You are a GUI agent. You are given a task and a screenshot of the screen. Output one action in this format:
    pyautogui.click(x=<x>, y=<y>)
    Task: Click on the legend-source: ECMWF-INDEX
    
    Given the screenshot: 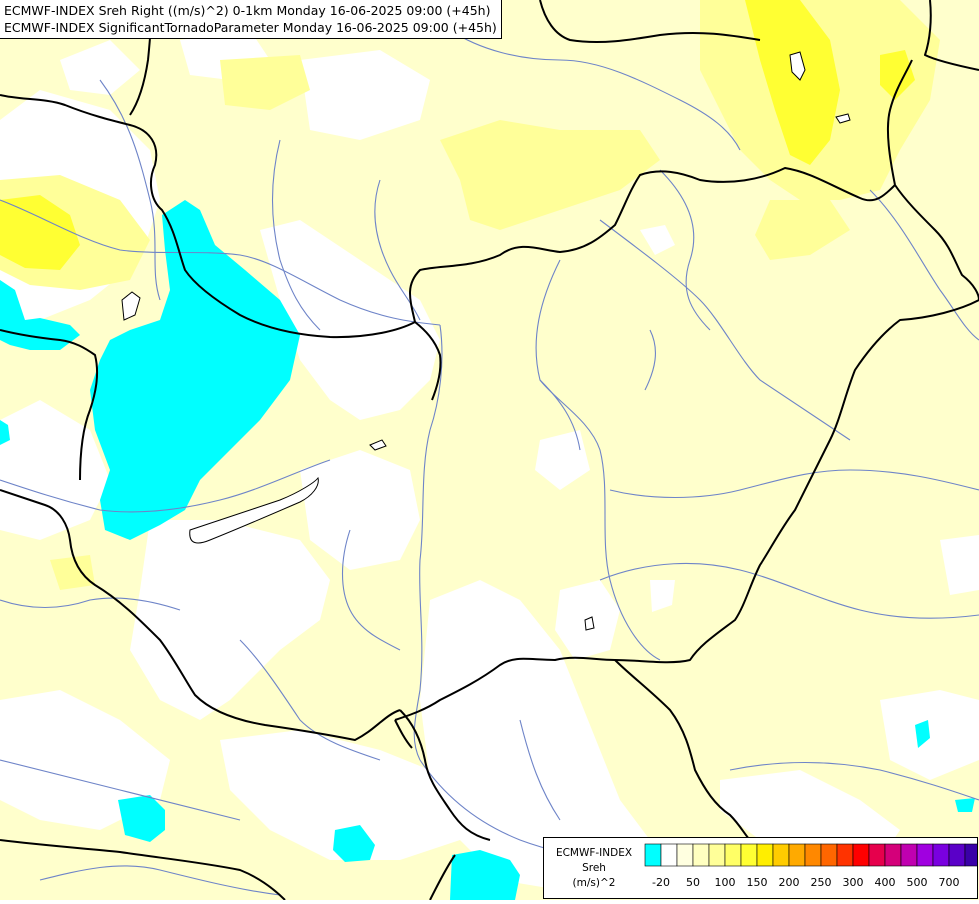 What is the action you would take?
    pyautogui.click(x=594, y=853)
    